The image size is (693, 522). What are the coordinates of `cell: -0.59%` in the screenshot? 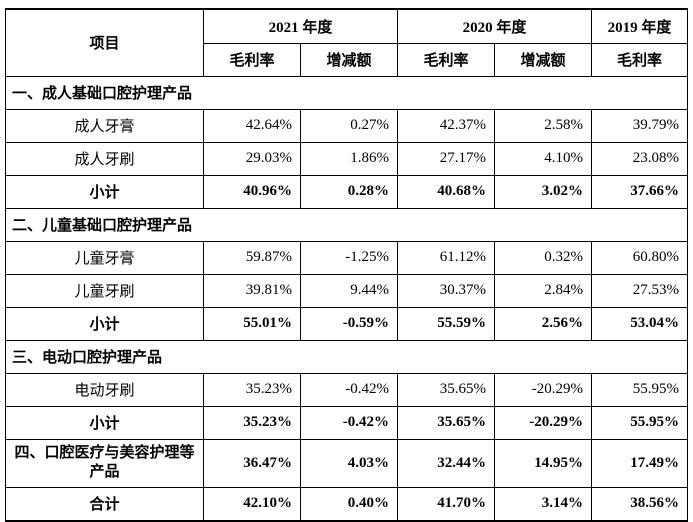 It's located at (349, 323).